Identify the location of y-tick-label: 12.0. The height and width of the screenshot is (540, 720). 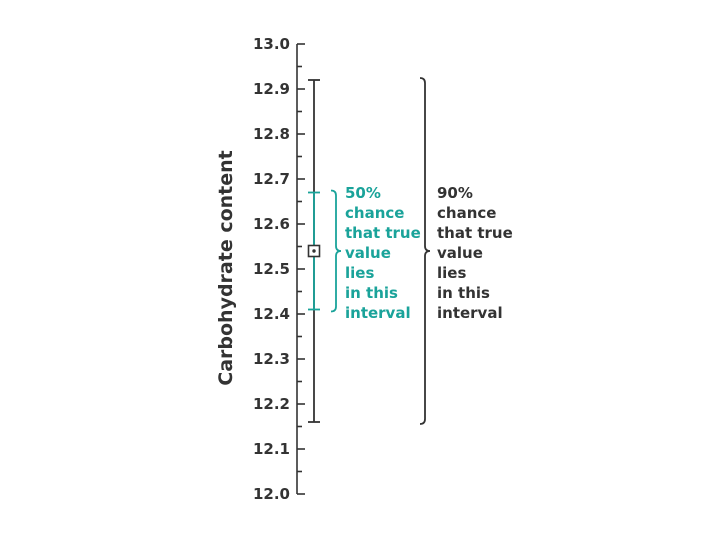
(271, 494).